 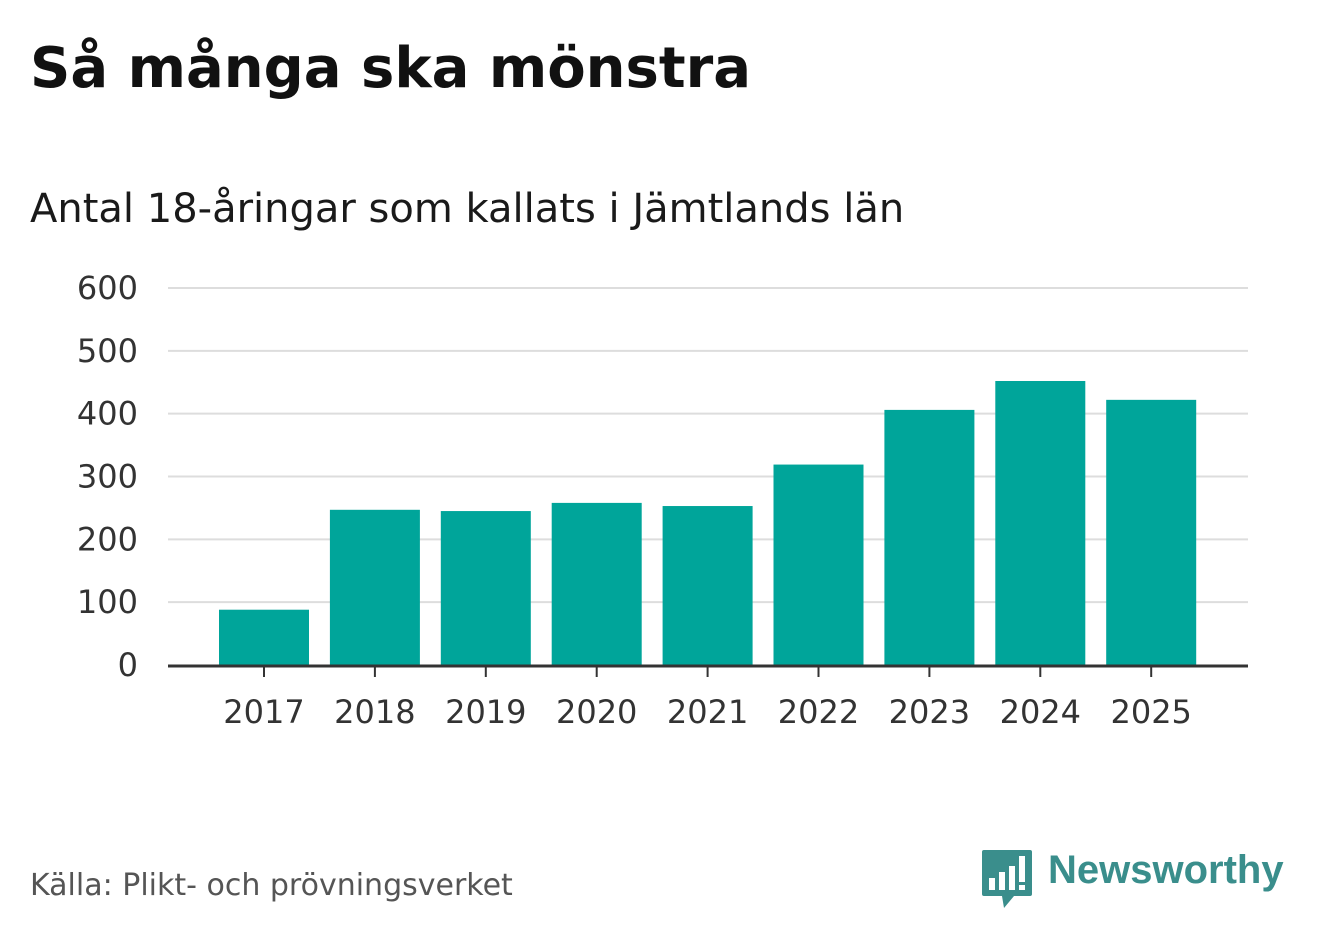 I want to click on newsworthy-logo: Newsworthy, so click(x=1132, y=880).